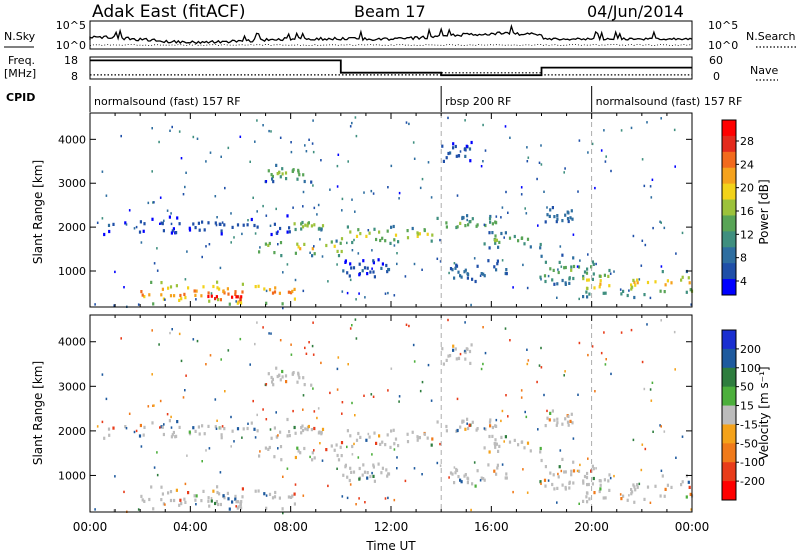 The width and height of the screenshot is (800, 554). Describe the element at coordinates (692, 527) in the screenshot. I see `time-tick-label: 00:00` at that location.